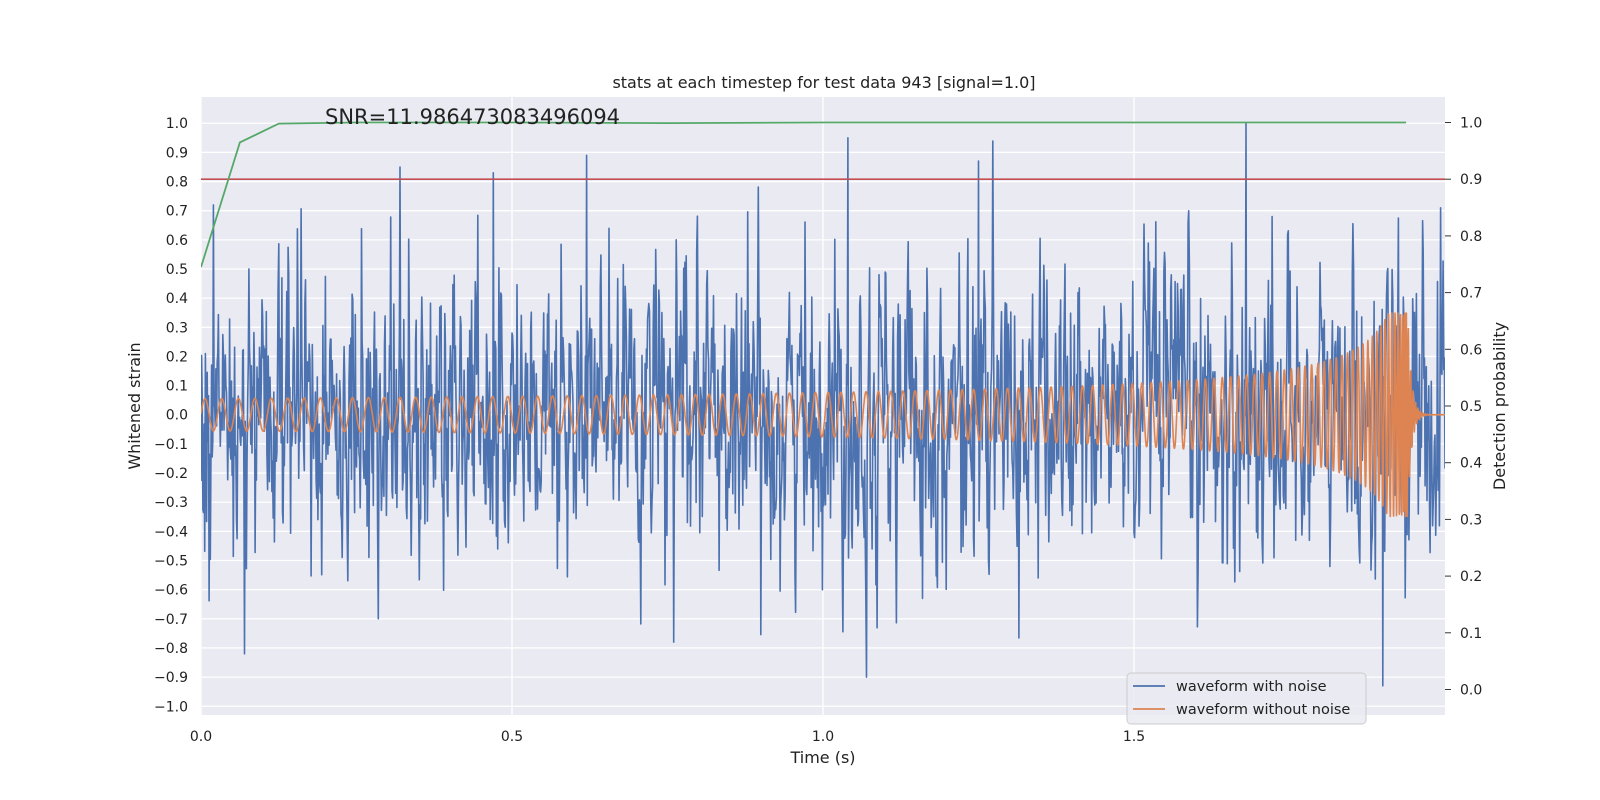 This screenshot has height=800, width=1600. Describe the element at coordinates (1471, 464) in the screenshot. I see `y2-tick-label: 0.4` at that location.